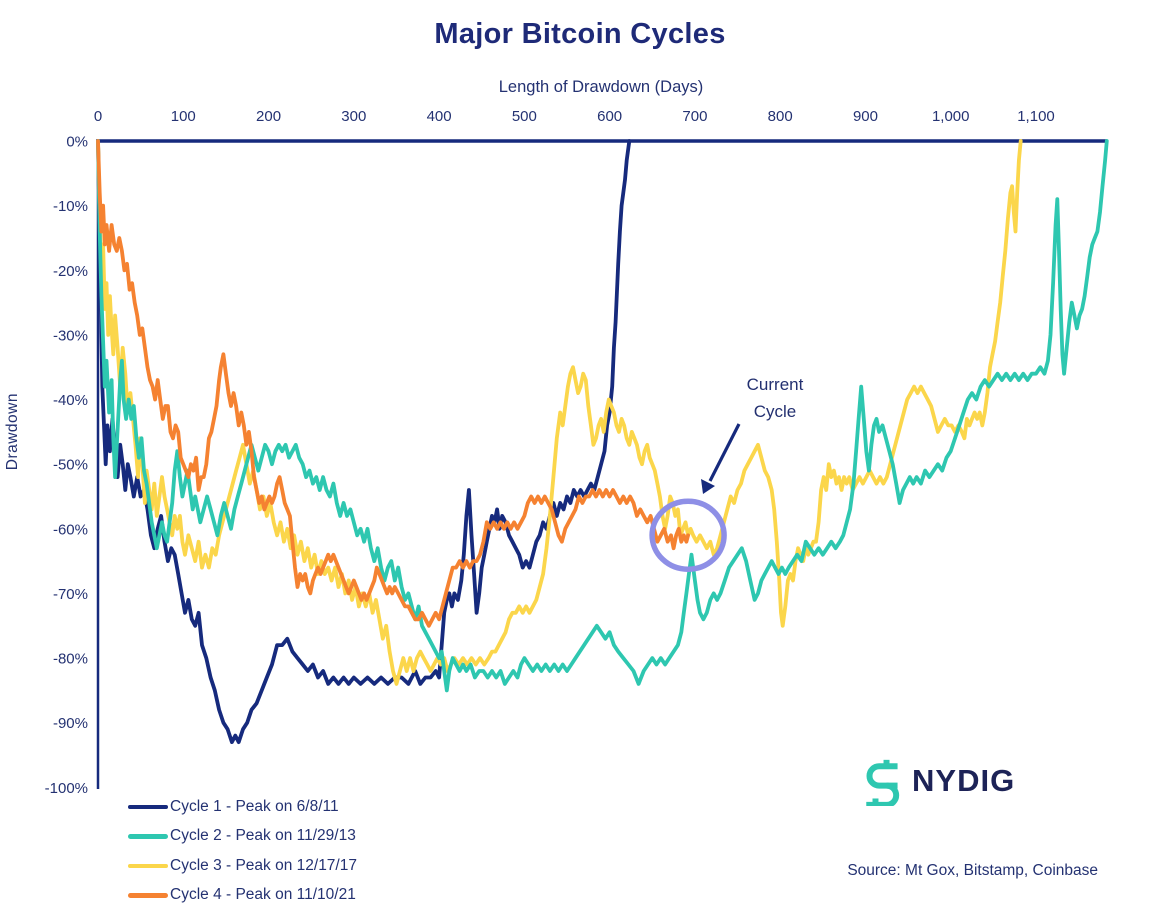 This screenshot has height=906, width=1160. I want to click on legend-row-cycle-4: Cycle 4 - Peak on 11/10/21, so click(242, 893).